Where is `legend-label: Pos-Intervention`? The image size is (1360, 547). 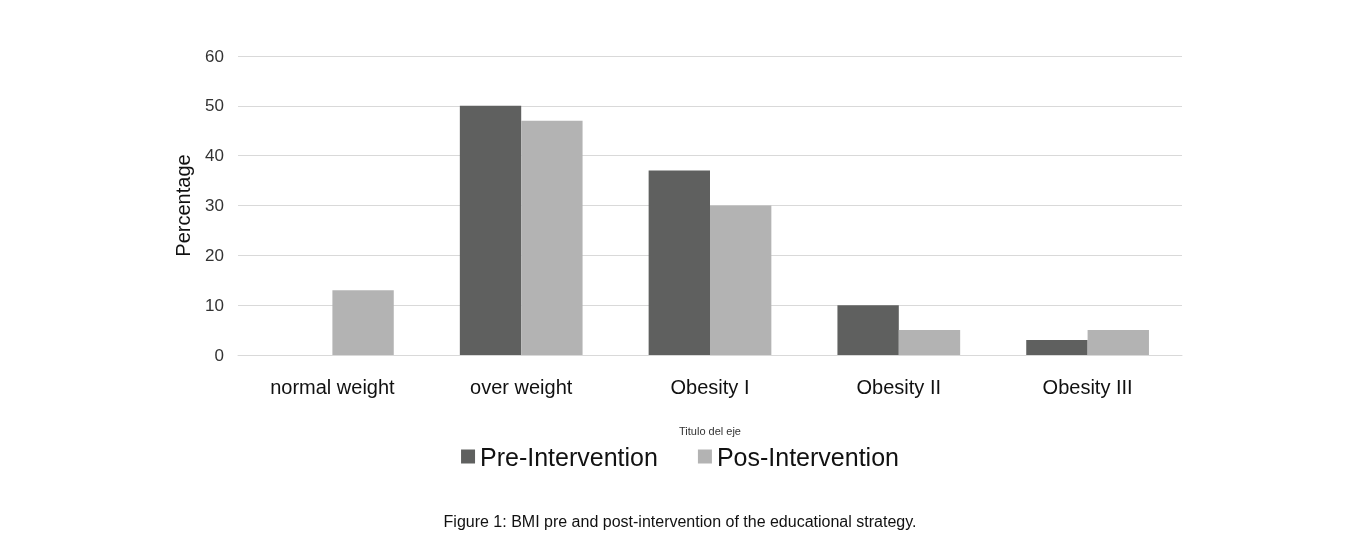
legend-label: Pos-Intervention is located at coordinates (807, 456).